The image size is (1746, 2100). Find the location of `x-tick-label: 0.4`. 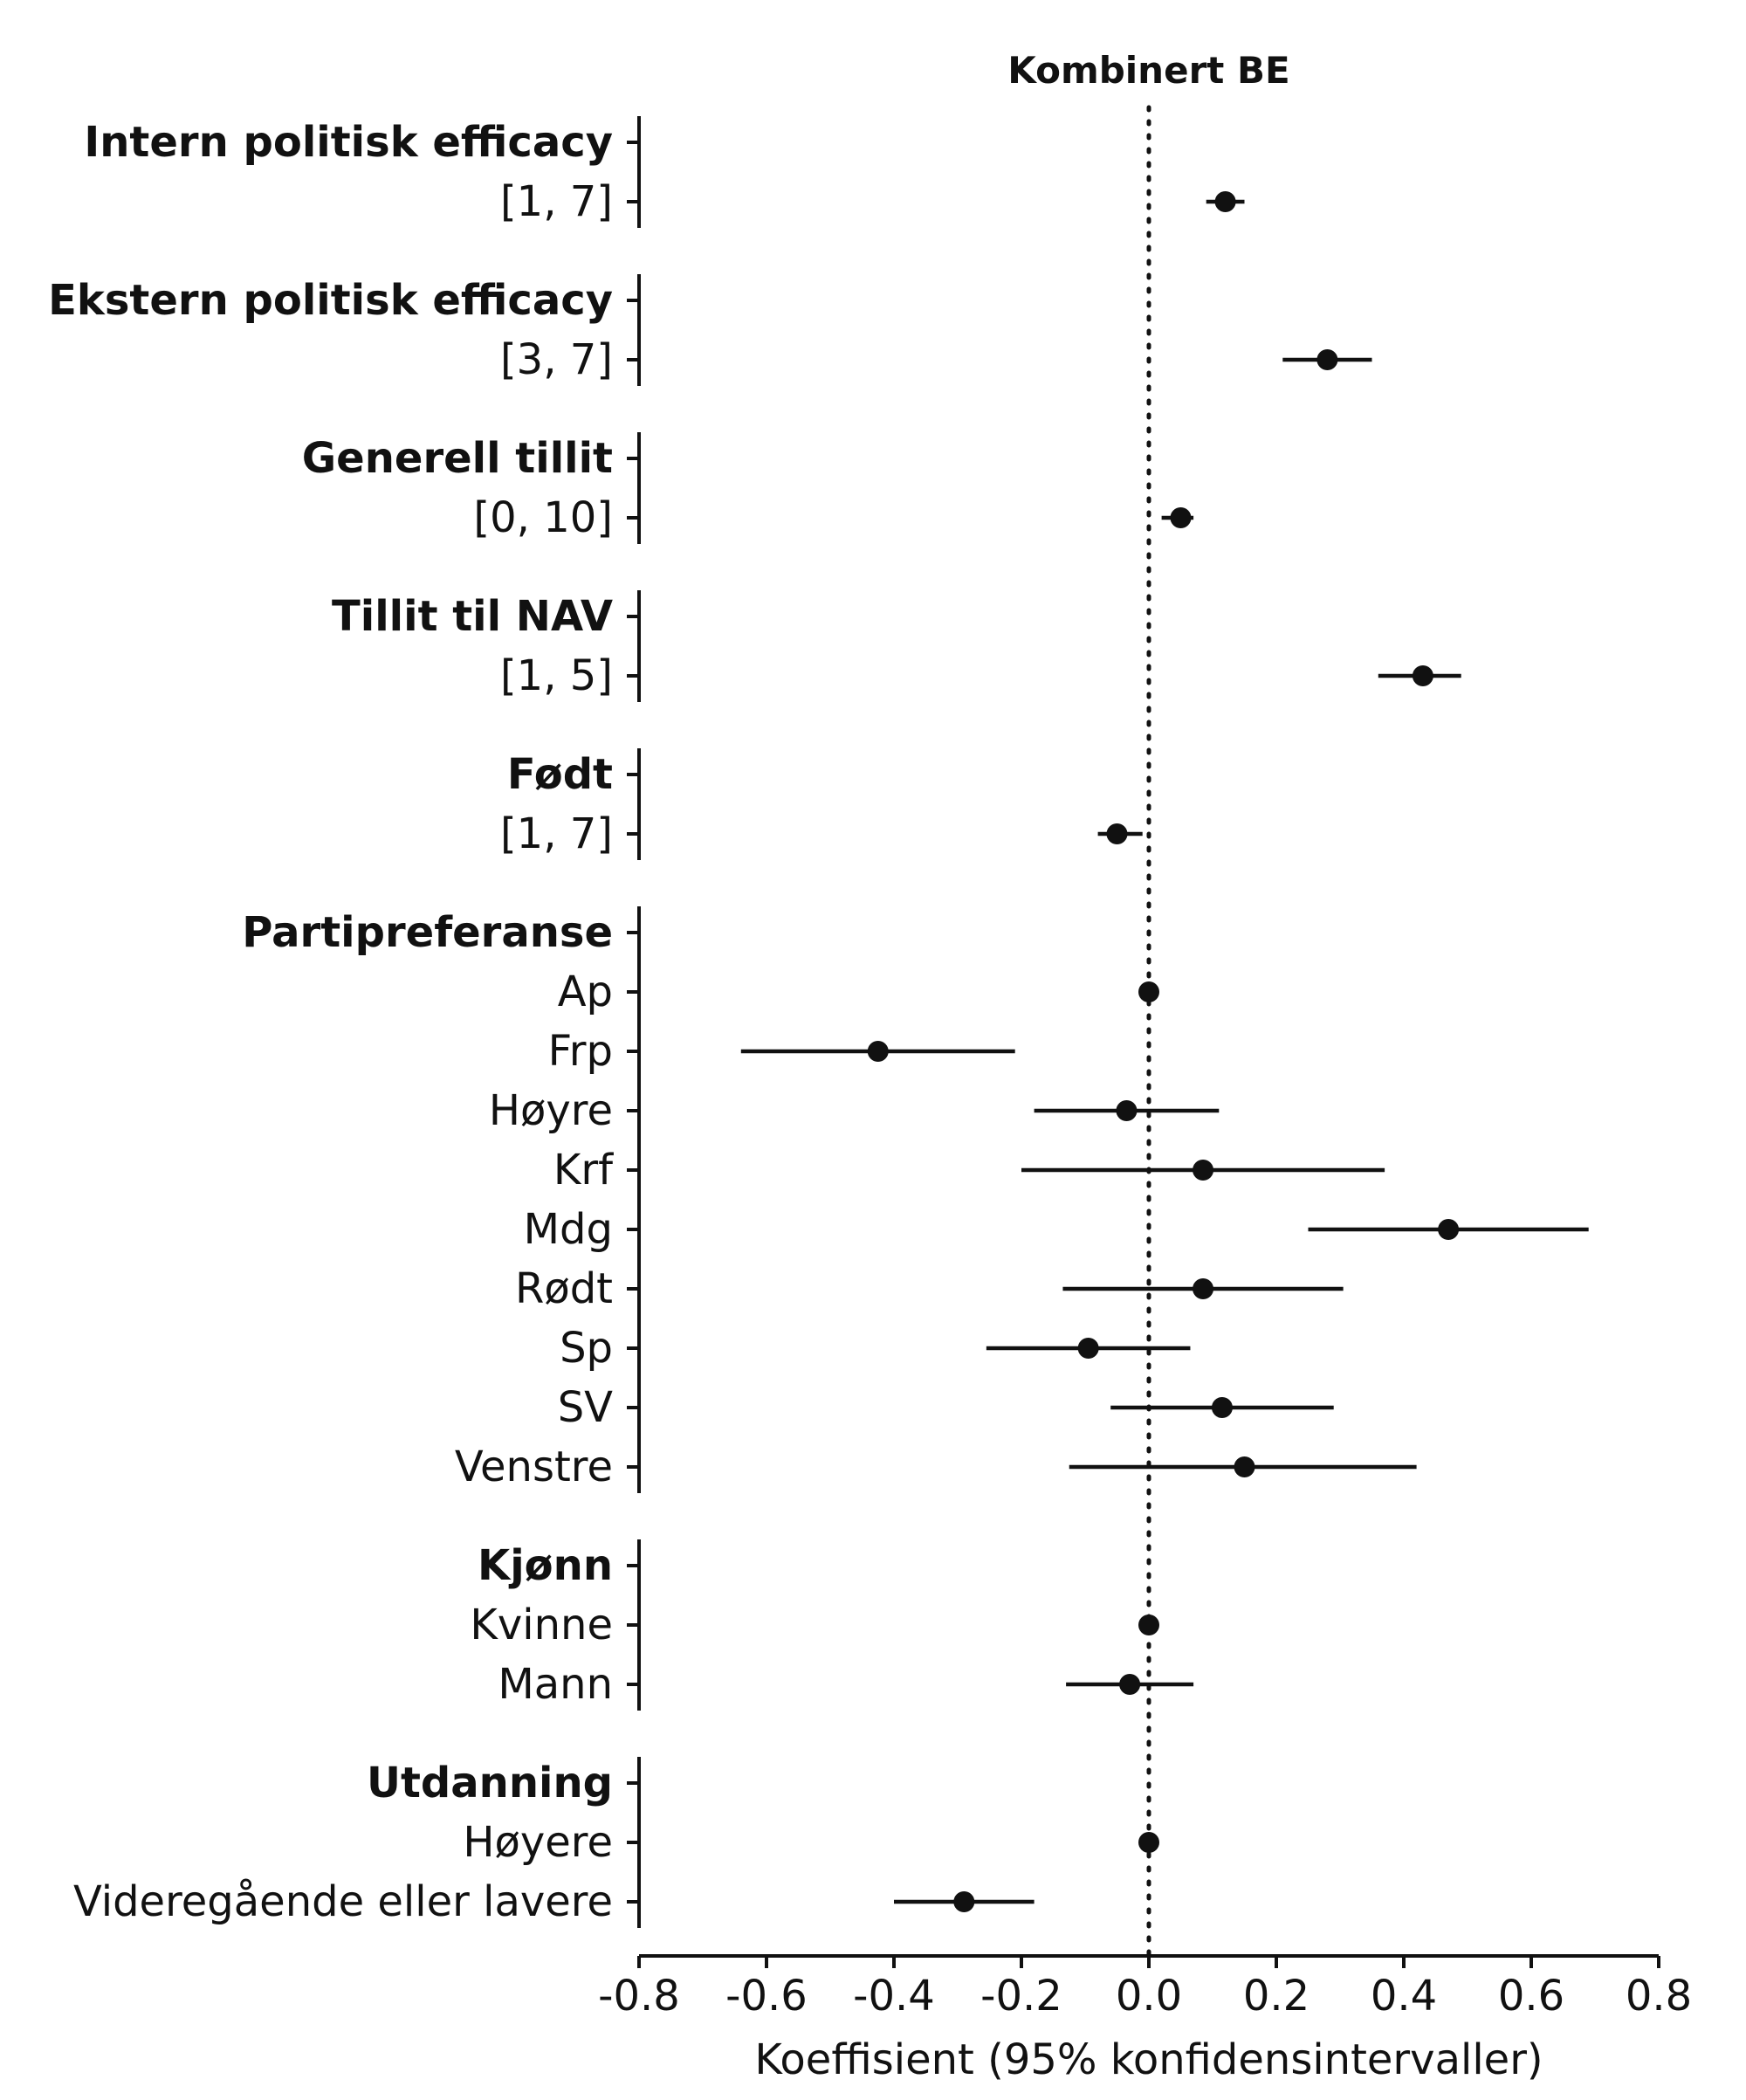

x-tick-label: 0.4 is located at coordinates (1404, 1997).